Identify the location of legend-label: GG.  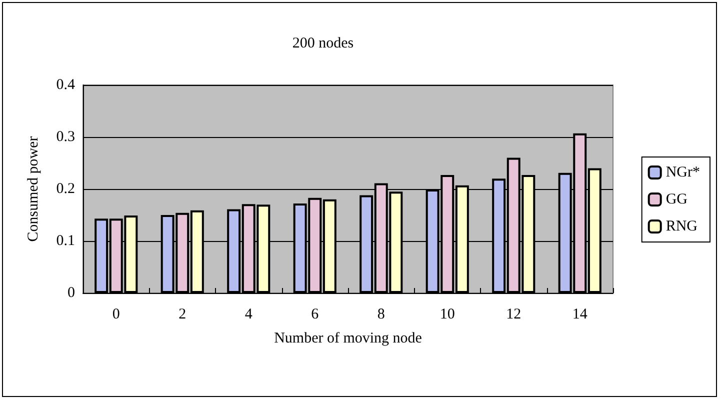
(677, 200).